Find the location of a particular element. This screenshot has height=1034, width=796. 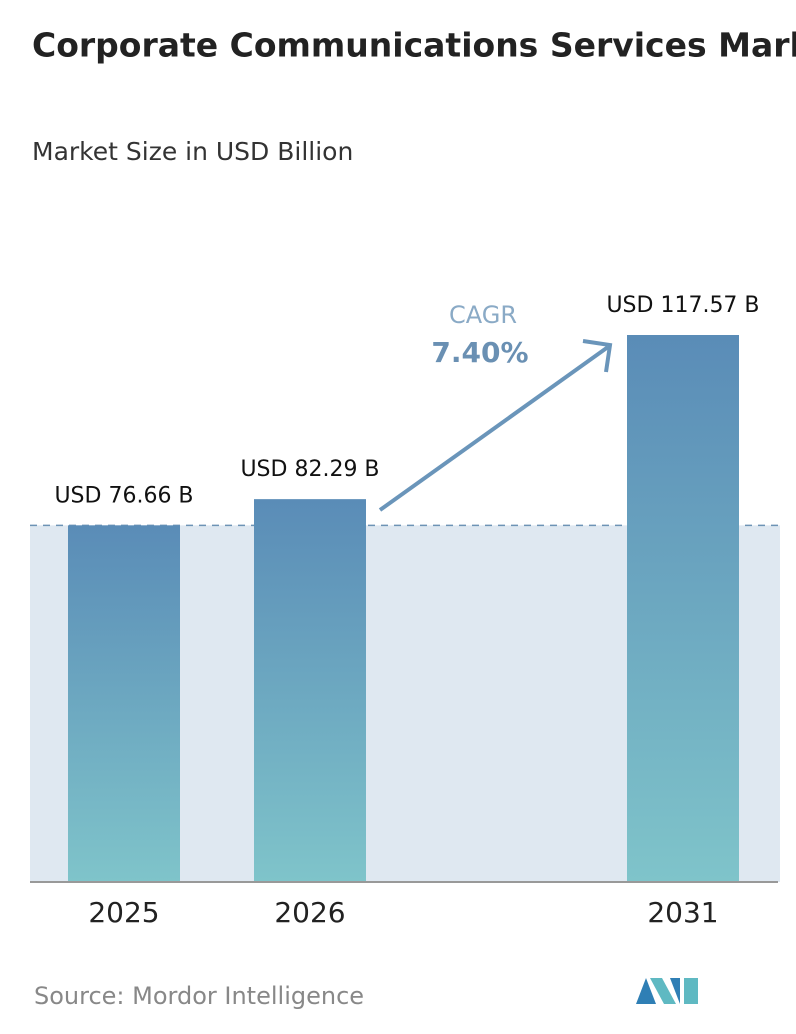

value-label: USD 82.29 B is located at coordinates (309, 469).